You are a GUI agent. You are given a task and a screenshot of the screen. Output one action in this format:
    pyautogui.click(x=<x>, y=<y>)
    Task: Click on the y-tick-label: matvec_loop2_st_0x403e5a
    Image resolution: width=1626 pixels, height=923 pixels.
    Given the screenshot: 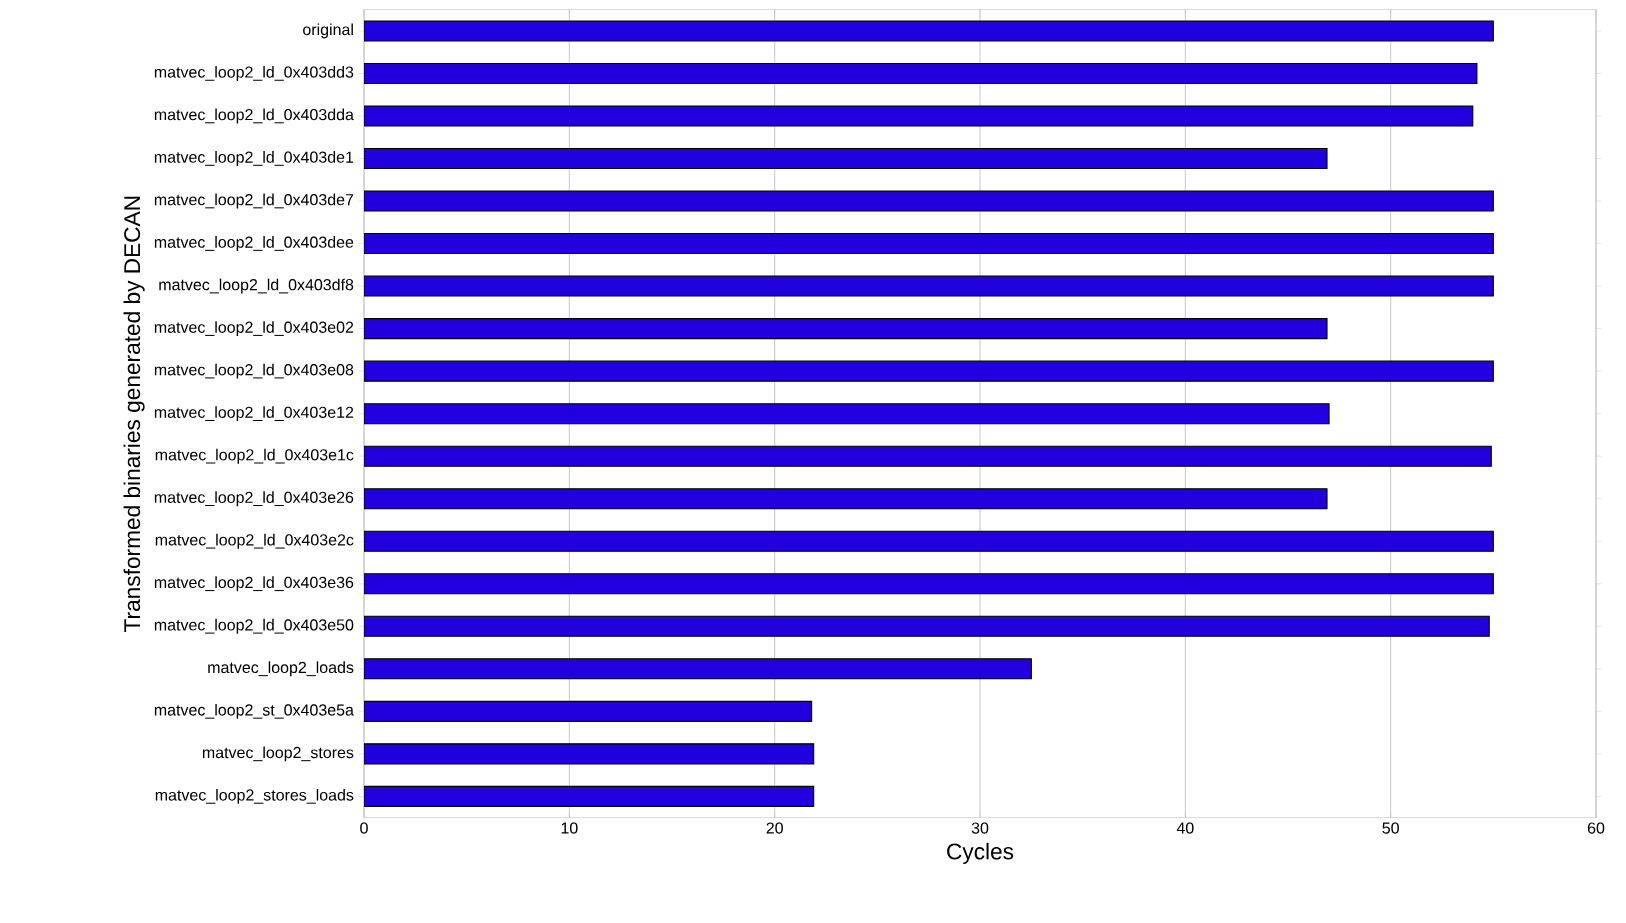 What is the action you would take?
    pyautogui.click(x=254, y=711)
    